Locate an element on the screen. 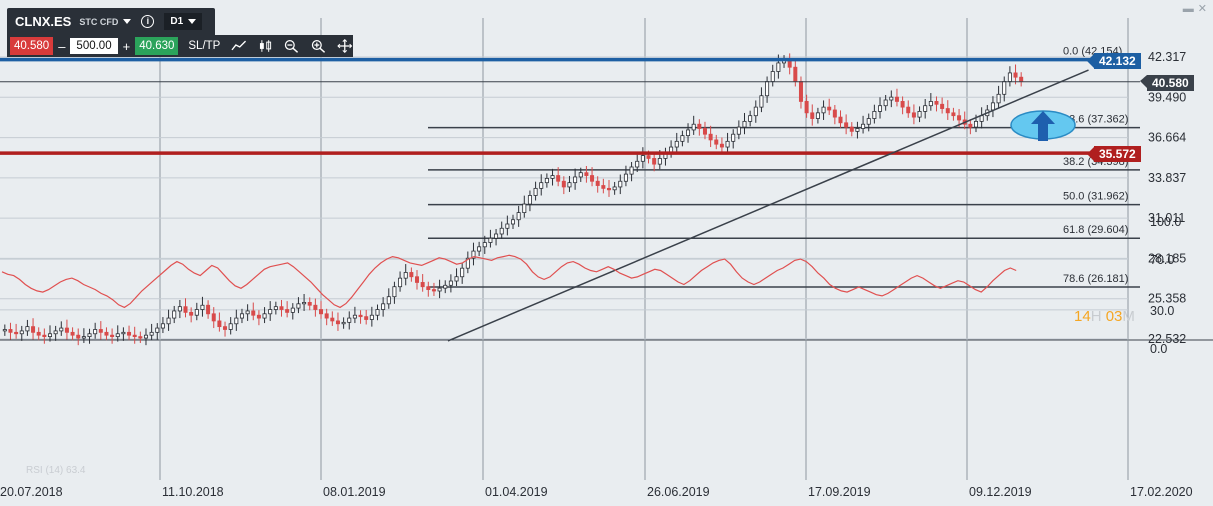 The width and height of the screenshot is (1213, 506). zoom-in-icon is located at coordinates (319, 46).